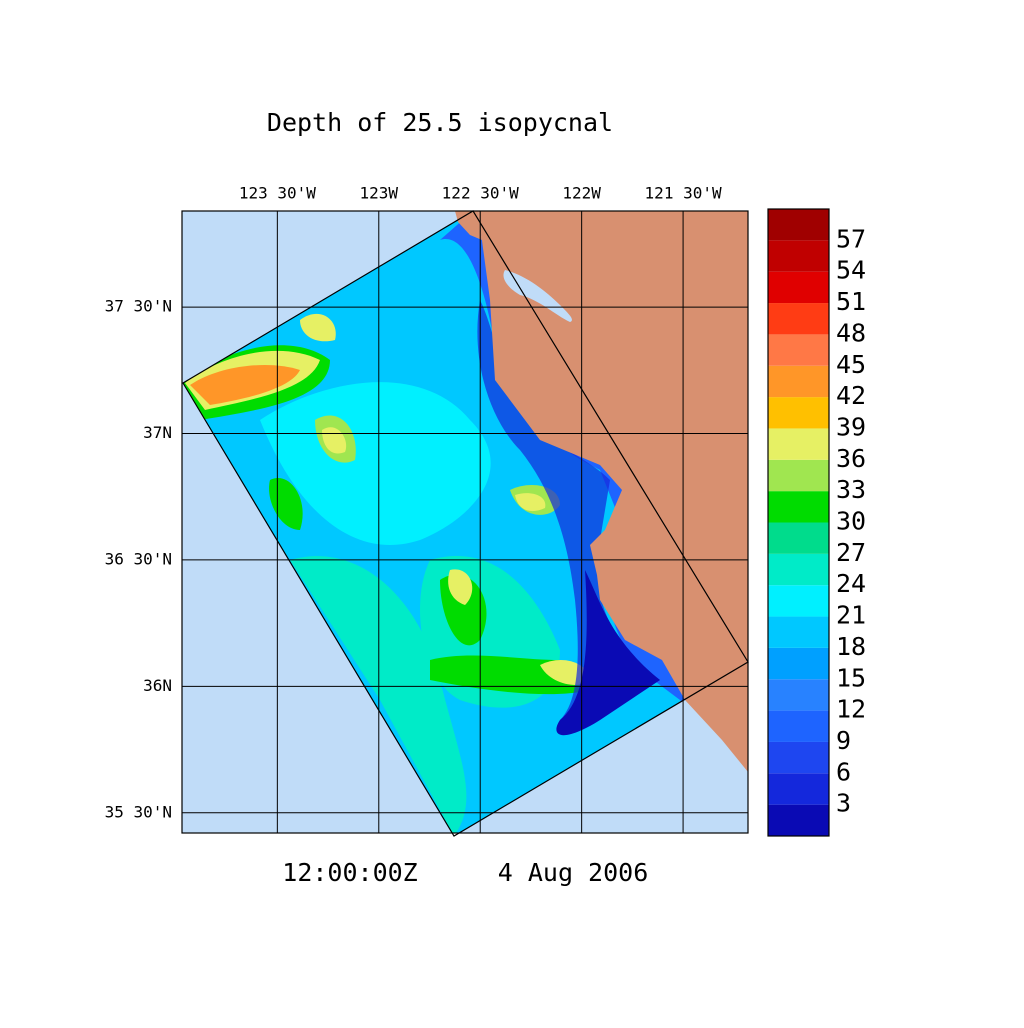 The width and height of the screenshot is (1024, 1028). Describe the element at coordinates (843, 803) in the screenshot. I see `level-label: 3` at that location.